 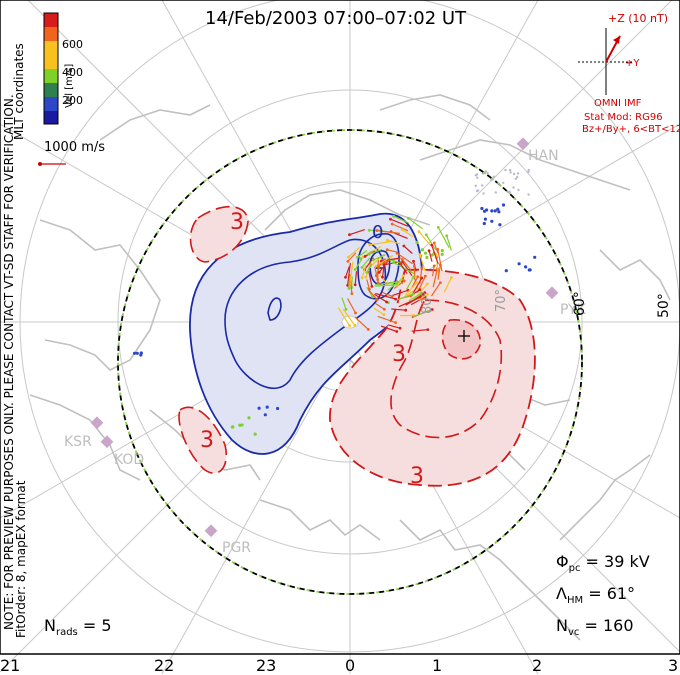 I want to click on colorbar-tick-400: 400, so click(x=72, y=72).